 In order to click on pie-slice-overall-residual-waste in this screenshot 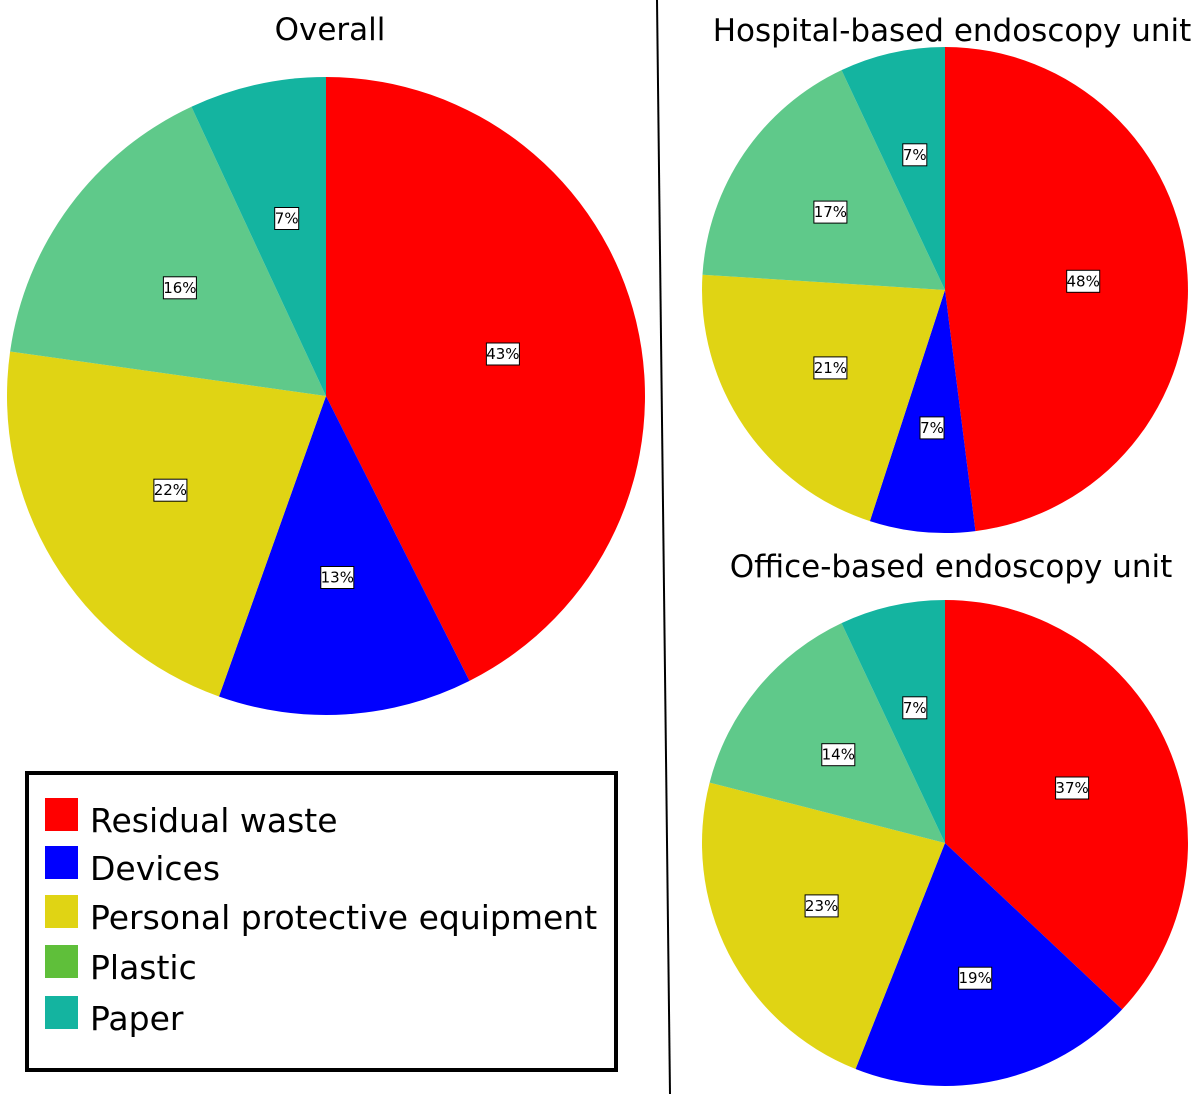, I will do `click(485, 379)`.